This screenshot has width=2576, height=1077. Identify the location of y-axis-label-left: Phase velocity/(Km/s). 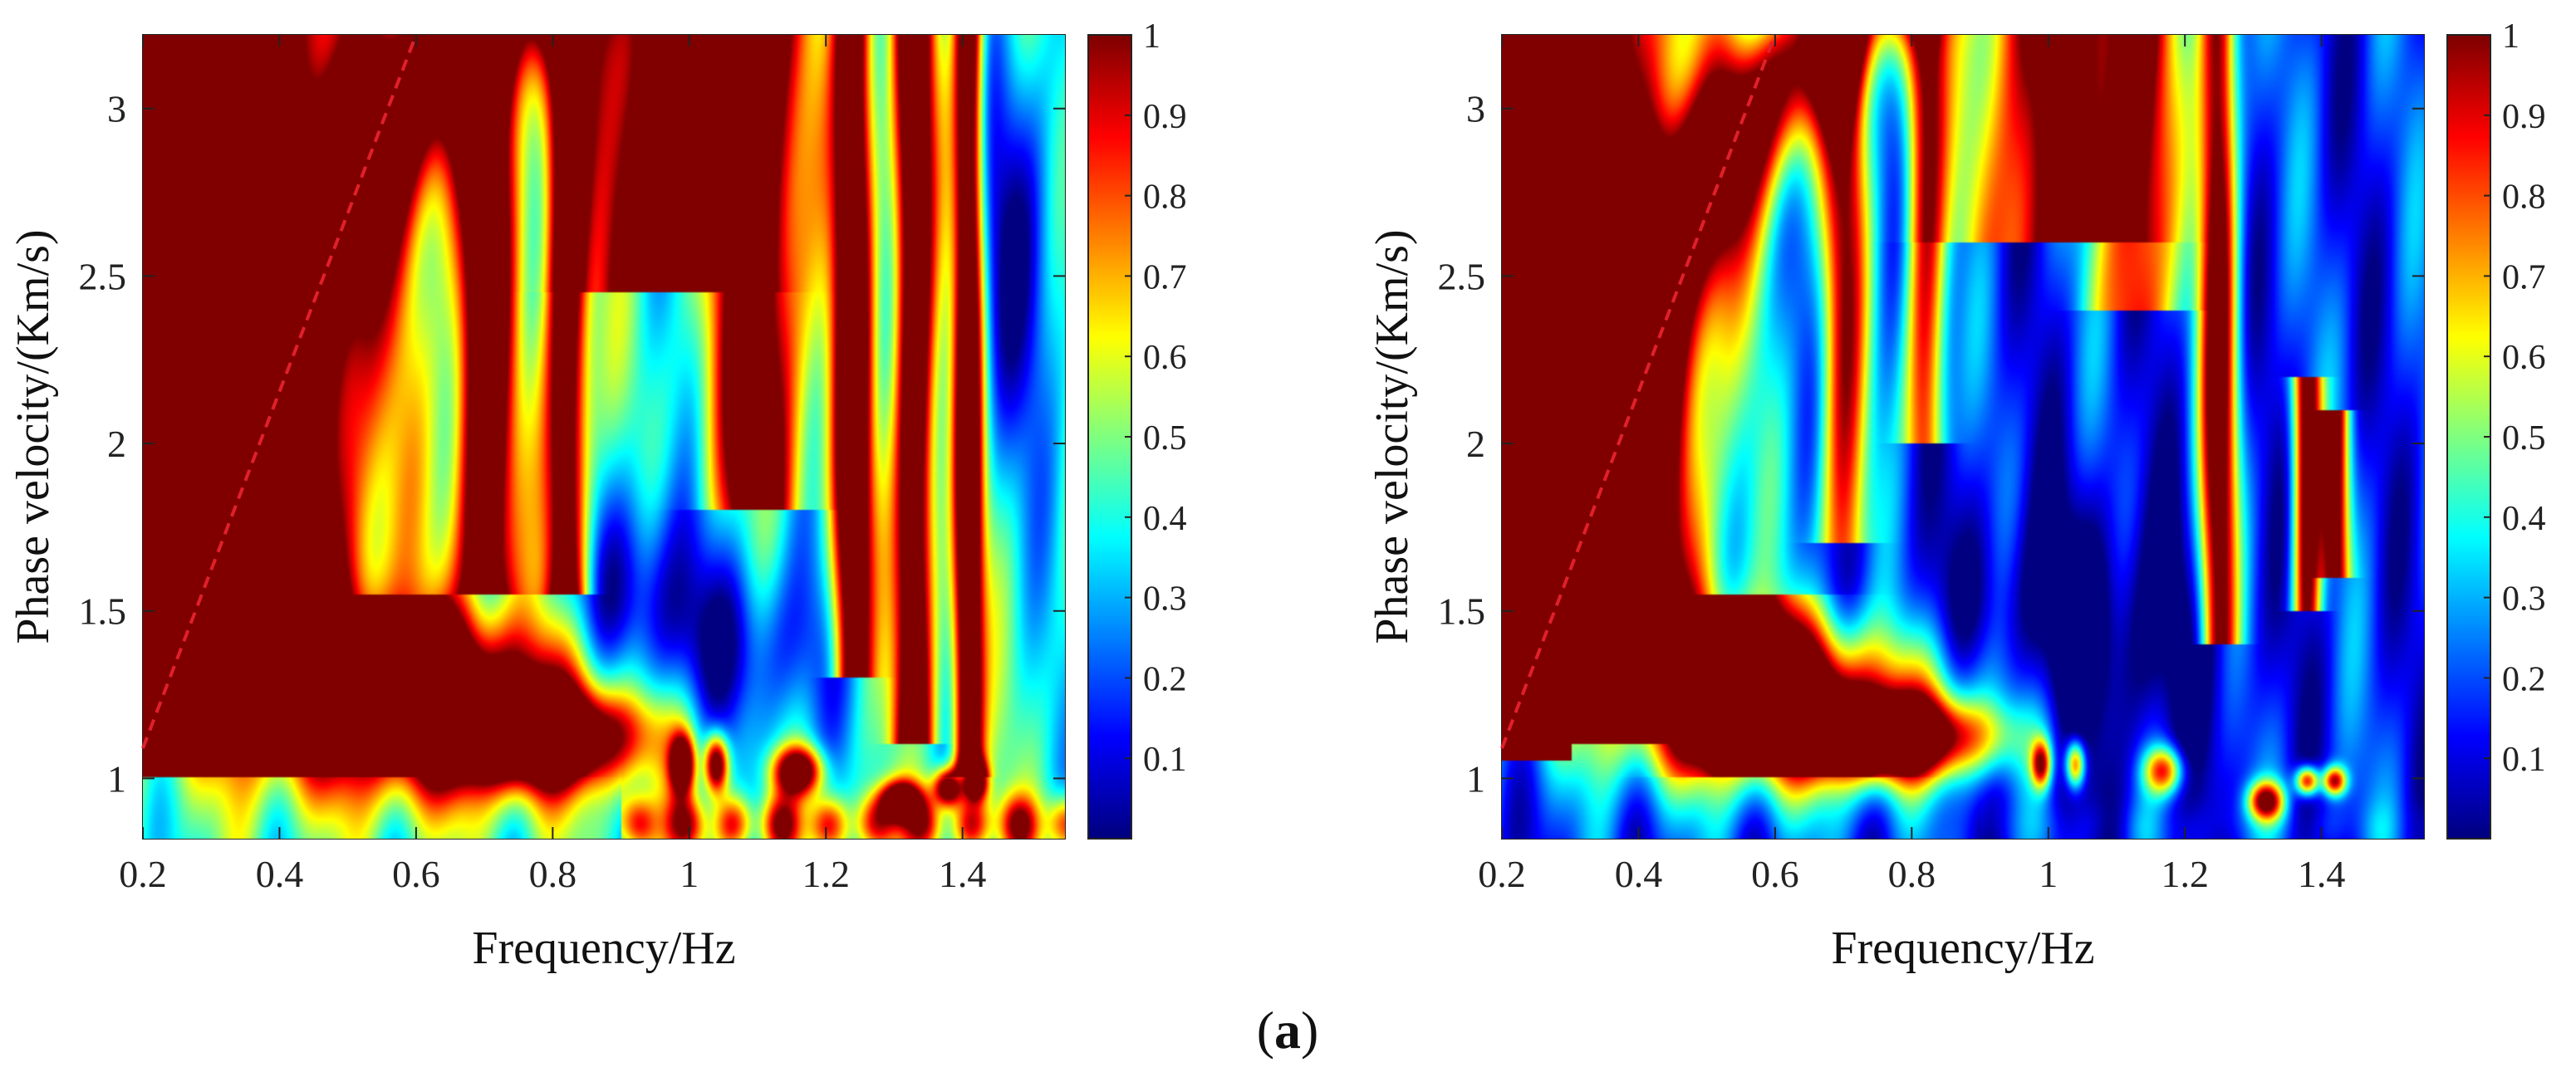
(33, 436).